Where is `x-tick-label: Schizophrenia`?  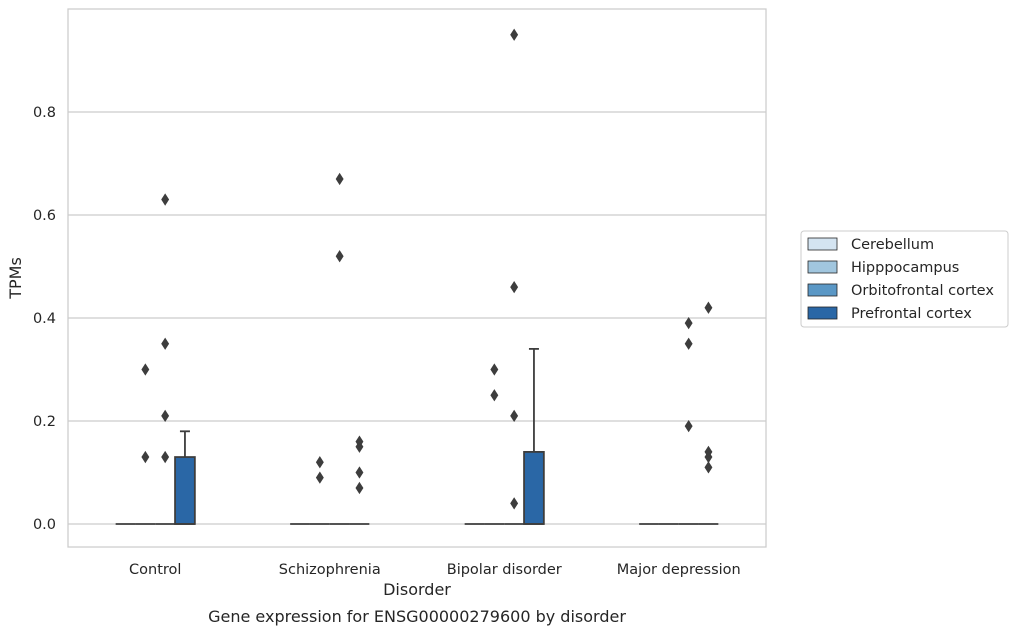
x-tick-label: Schizophrenia is located at coordinates (330, 570).